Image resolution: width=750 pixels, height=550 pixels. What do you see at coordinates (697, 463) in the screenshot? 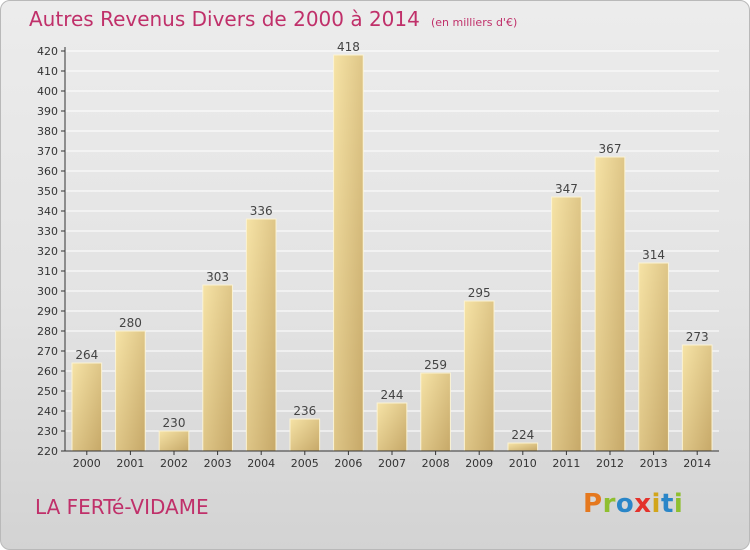
I see `x-tick-label: 2014` at bounding box center [697, 463].